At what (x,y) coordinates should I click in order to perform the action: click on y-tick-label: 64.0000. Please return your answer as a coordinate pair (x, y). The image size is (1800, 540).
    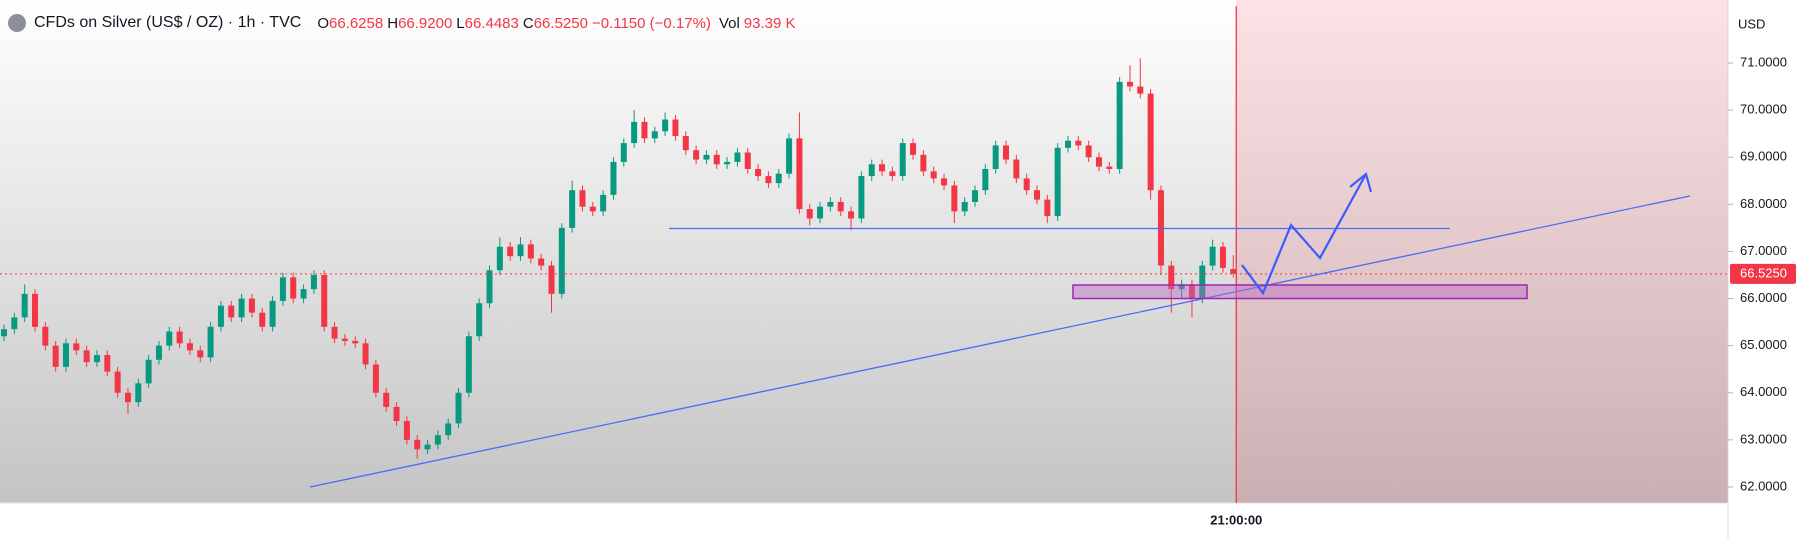
    Looking at the image, I should click on (1763, 391).